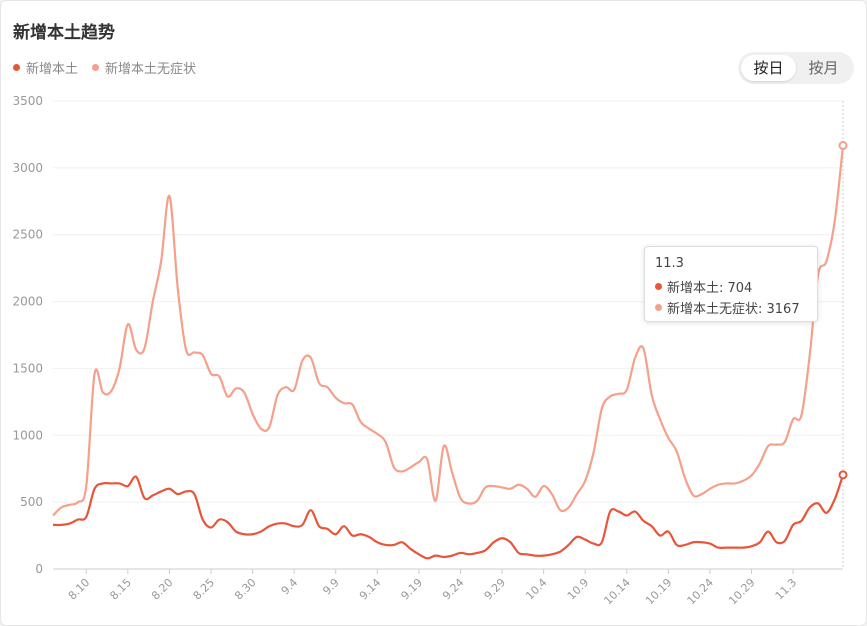 The width and height of the screenshot is (867, 626). I want to click on x-tick-label: 9.4, so click(290, 587).